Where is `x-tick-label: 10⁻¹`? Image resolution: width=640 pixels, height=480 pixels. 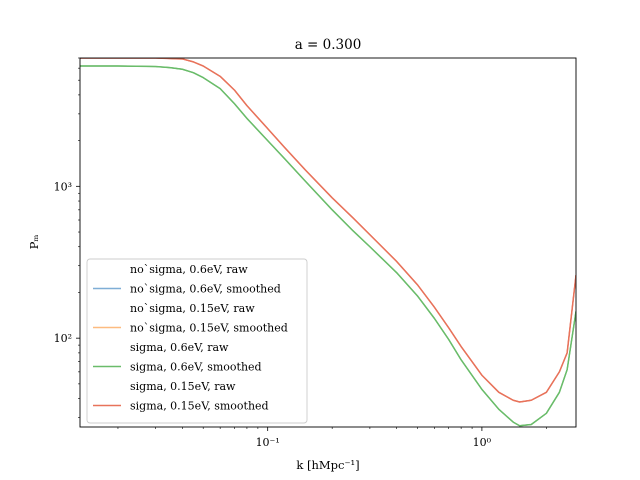
x-tick-label: 10⁻¹ is located at coordinates (268, 442).